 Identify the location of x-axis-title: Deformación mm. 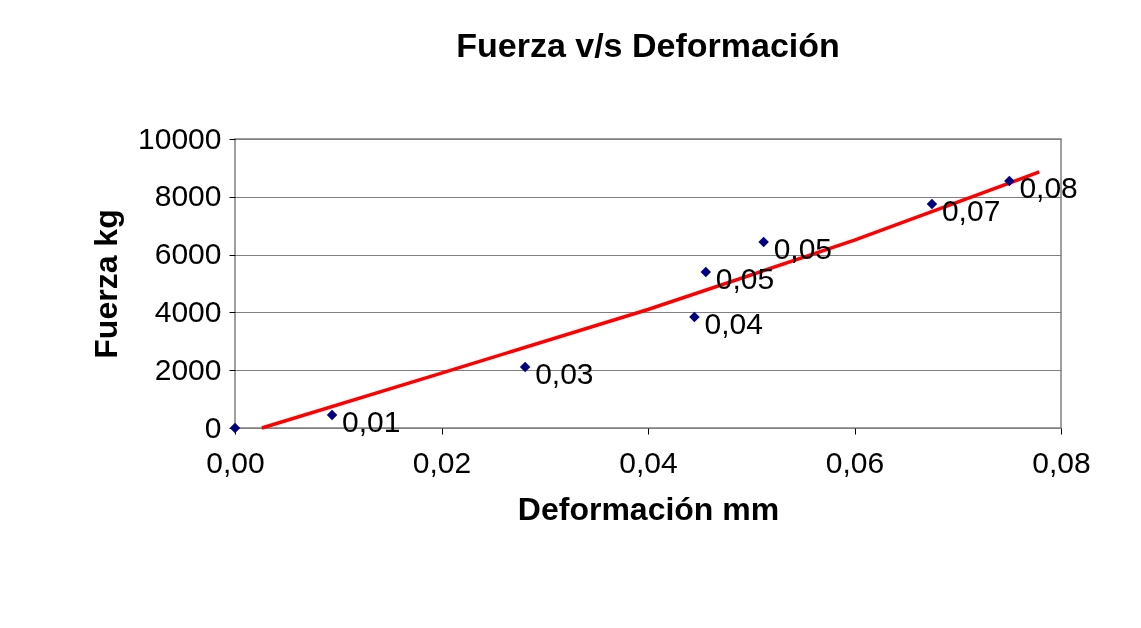
(648, 508).